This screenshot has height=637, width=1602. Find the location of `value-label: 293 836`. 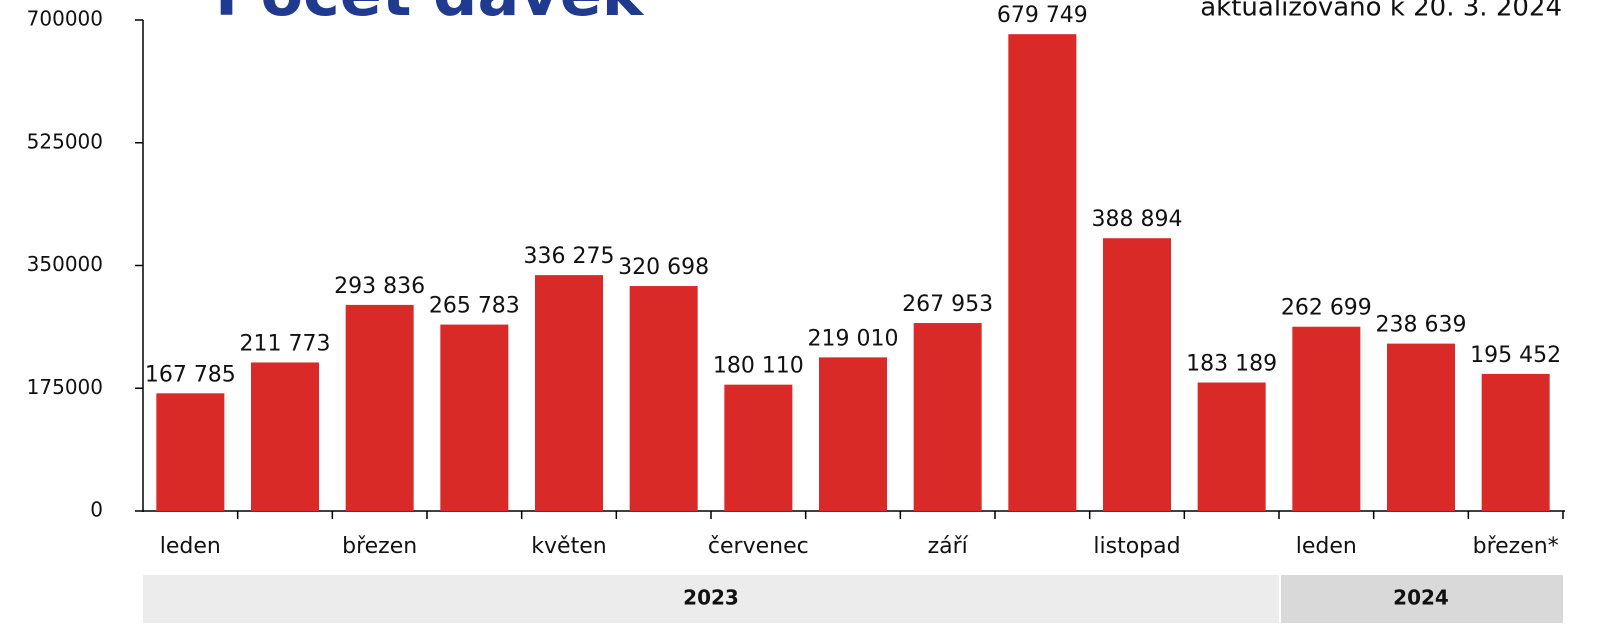

value-label: 293 836 is located at coordinates (379, 286).